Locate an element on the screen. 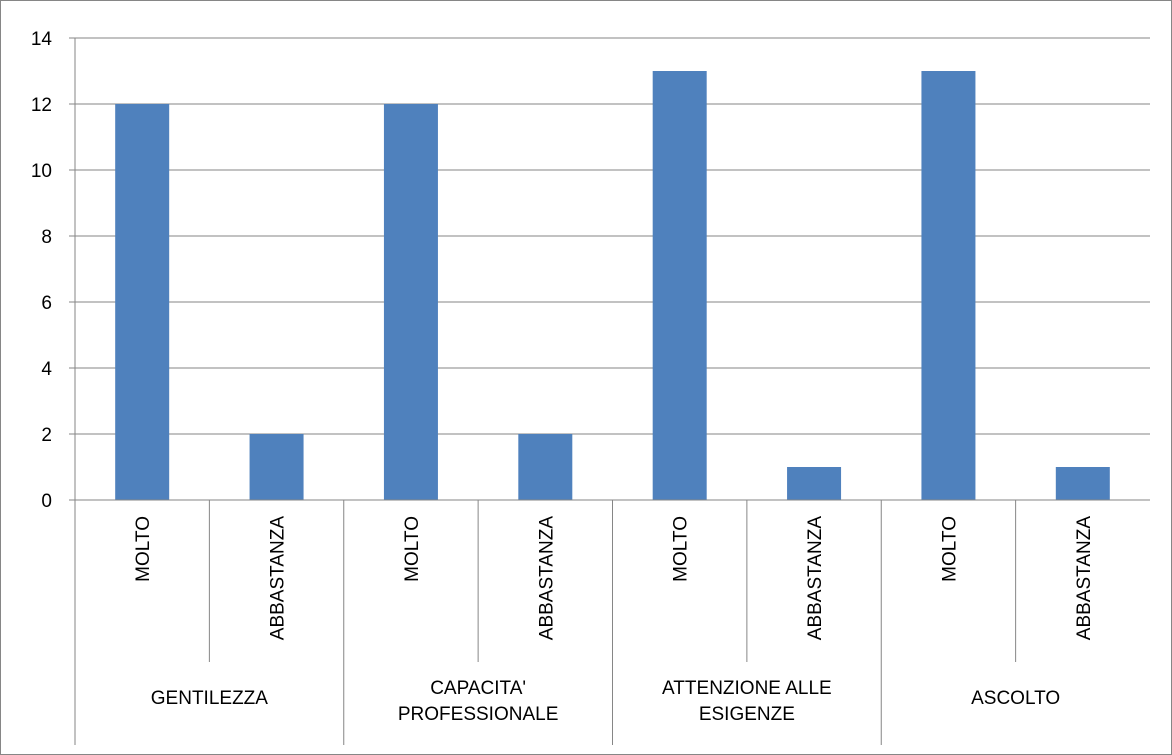 This screenshot has height=755, width=1172. x-group-label: ATTENZIONE ALLE is located at coordinates (747, 688).